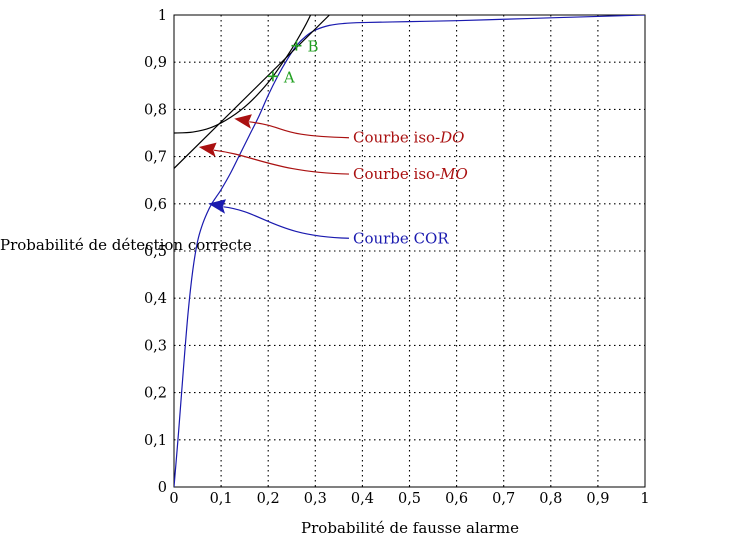  What do you see at coordinates (432, 238) in the screenshot?
I see `annotation-emphasis: COR` at bounding box center [432, 238].